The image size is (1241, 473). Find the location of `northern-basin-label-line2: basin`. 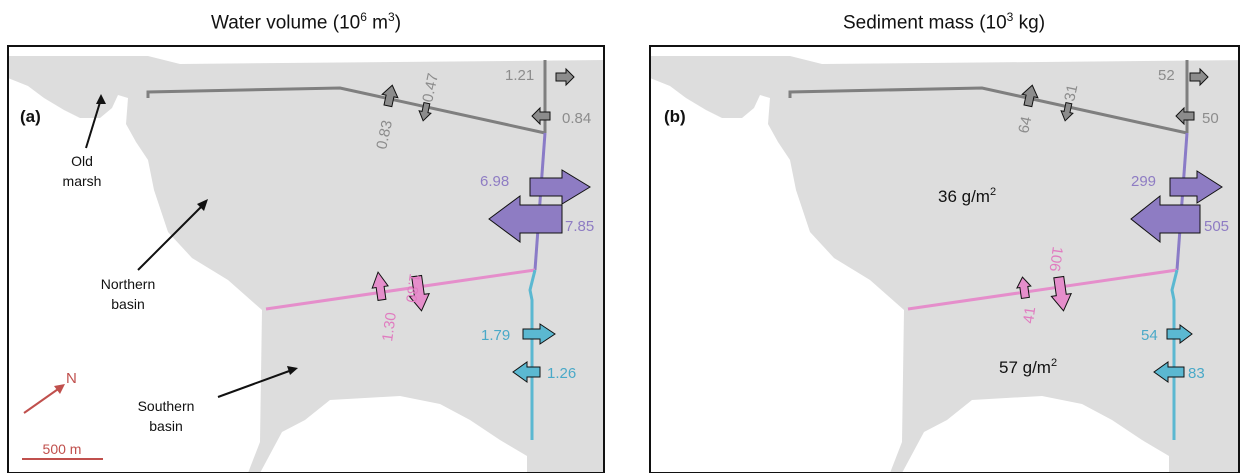

northern-basin-label-line2: basin is located at coordinates (127, 304).